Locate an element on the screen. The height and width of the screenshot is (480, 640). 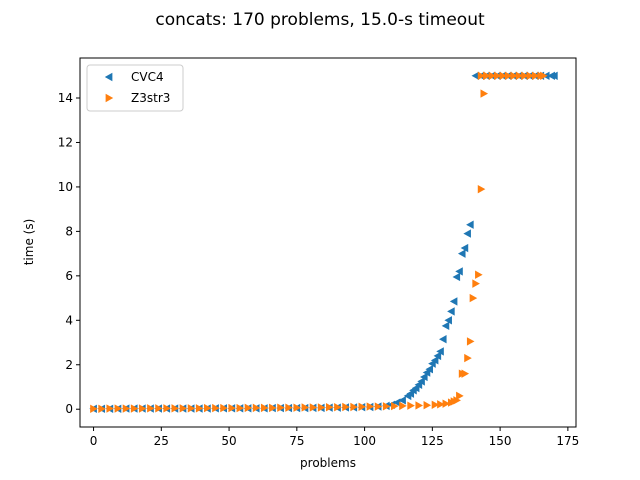
x-tick-label: 25 is located at coordinates (161, 441).